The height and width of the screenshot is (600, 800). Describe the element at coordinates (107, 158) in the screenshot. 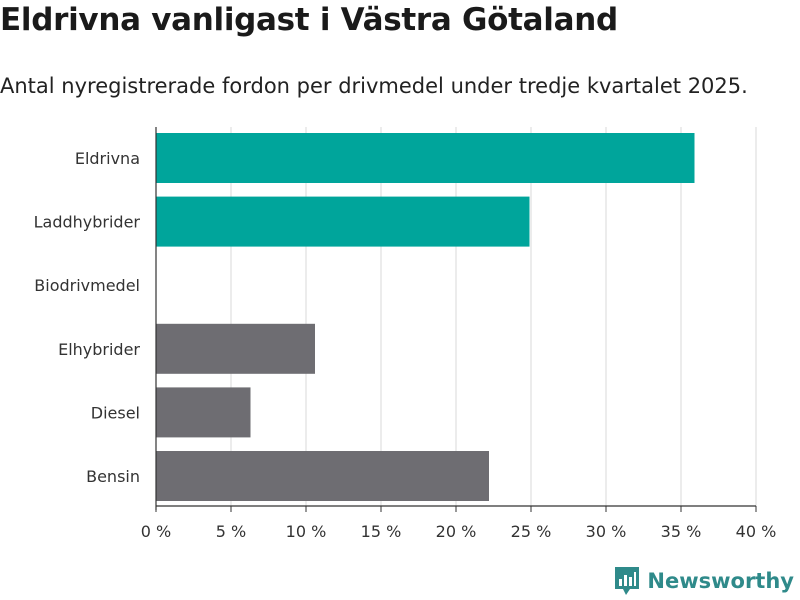

I see `category-label: Eldrivna` at that location.